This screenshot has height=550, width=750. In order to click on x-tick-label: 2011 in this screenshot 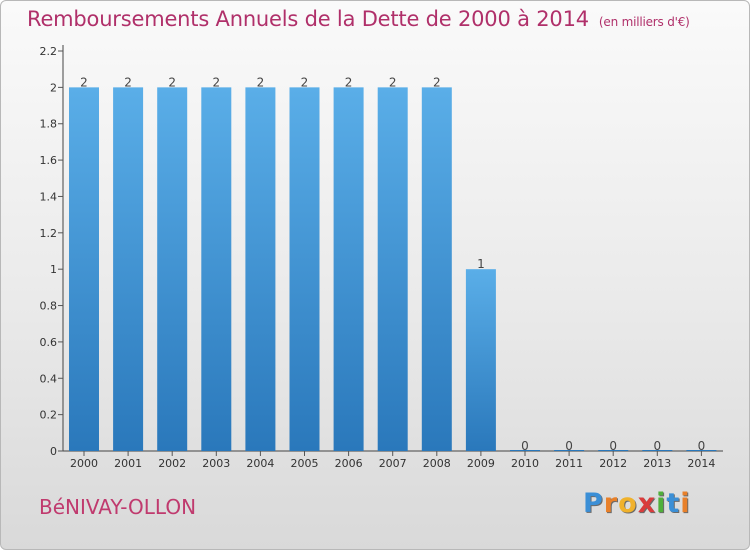, I will do `click(569, 463)`.